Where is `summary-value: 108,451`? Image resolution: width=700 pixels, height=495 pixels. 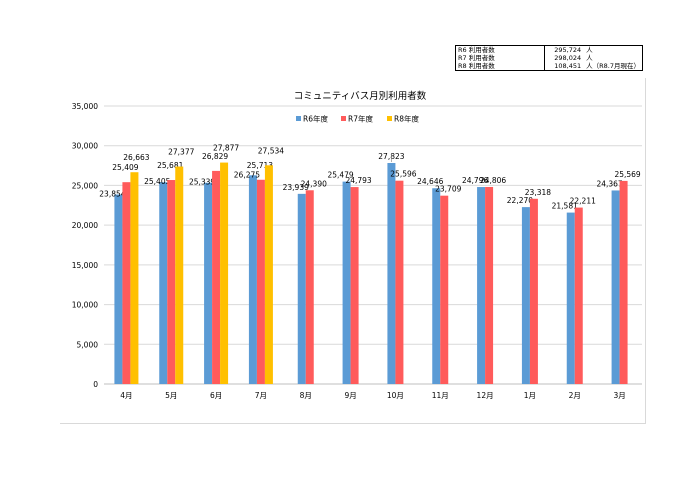
summary-value: 108,451 is located at coordinates (568, 66).